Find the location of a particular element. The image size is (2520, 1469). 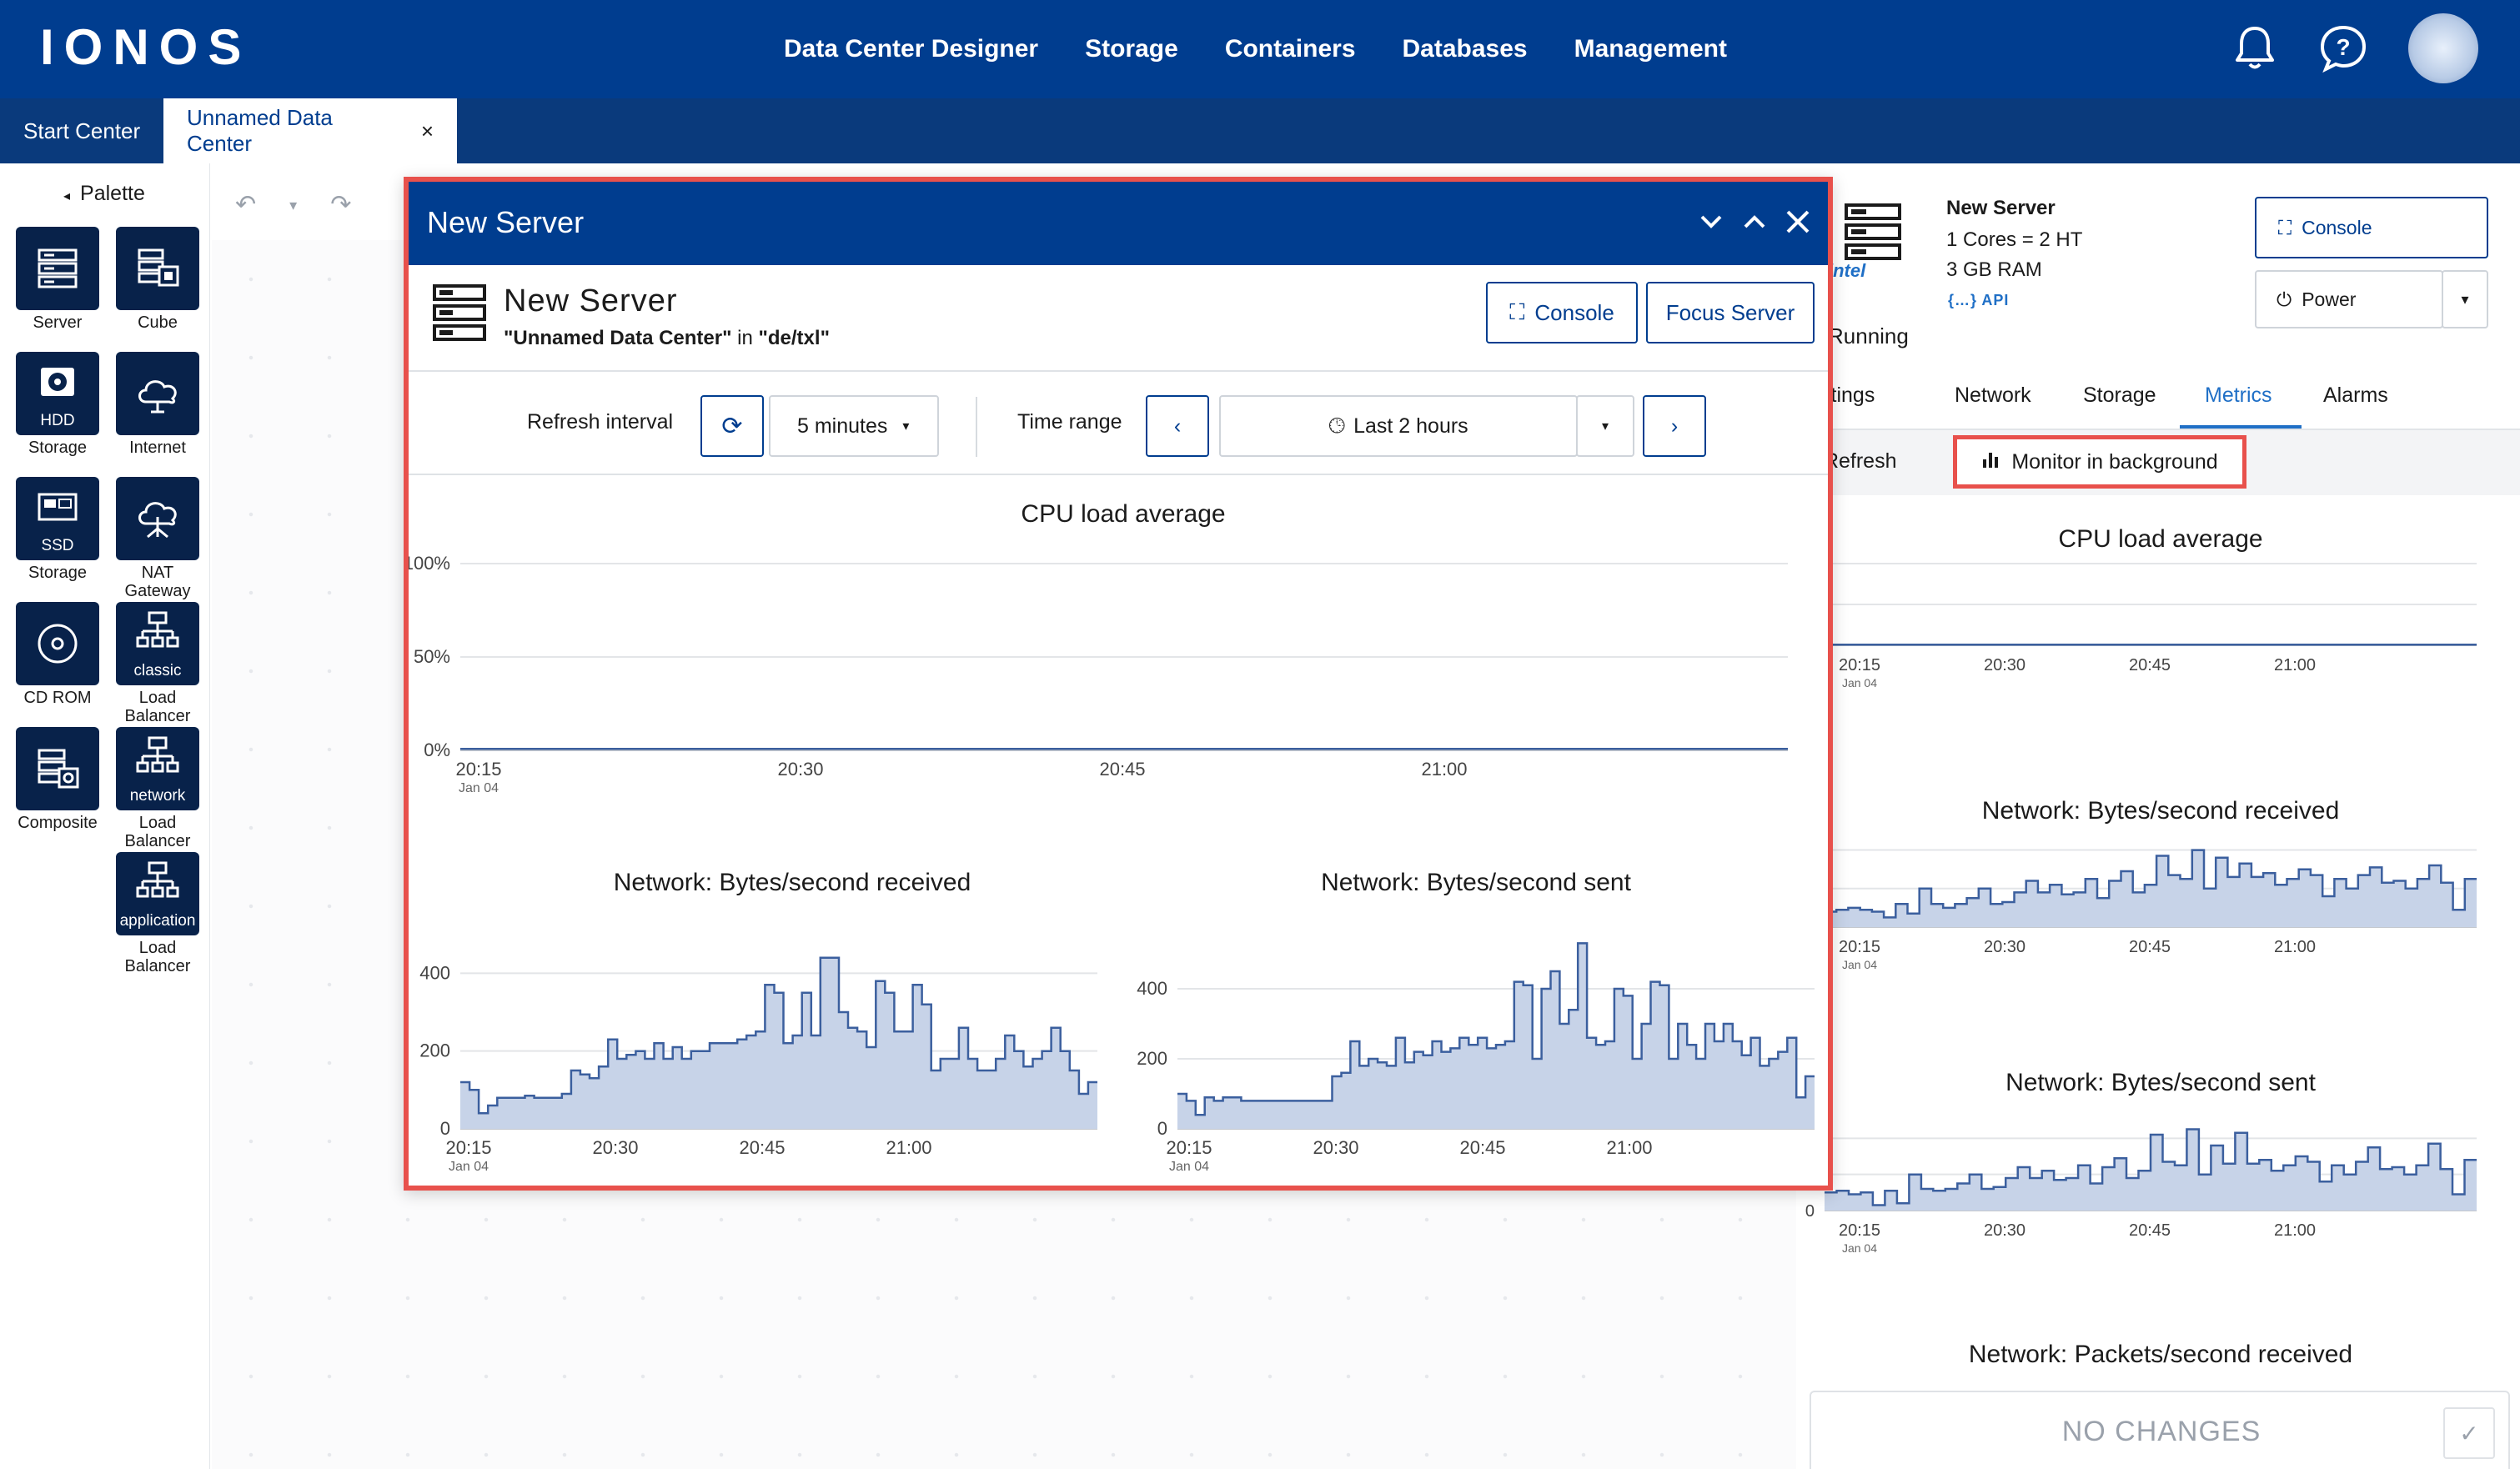

palette-item-label: Load Balancer is located at coordinates (157, 707).